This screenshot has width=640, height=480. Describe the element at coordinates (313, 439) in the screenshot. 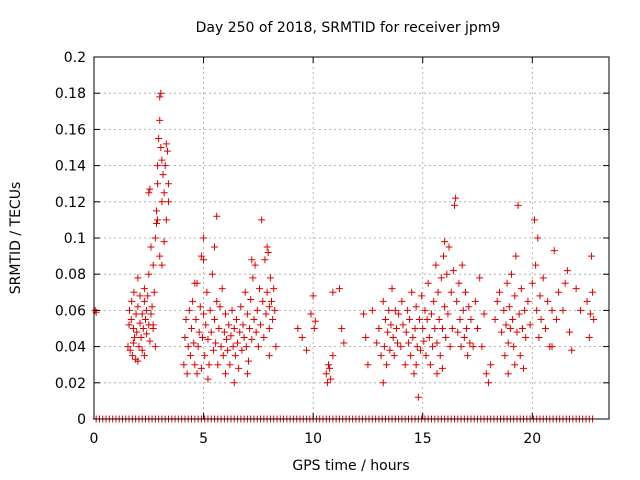

I see `x-tick-label: 10` at that location.